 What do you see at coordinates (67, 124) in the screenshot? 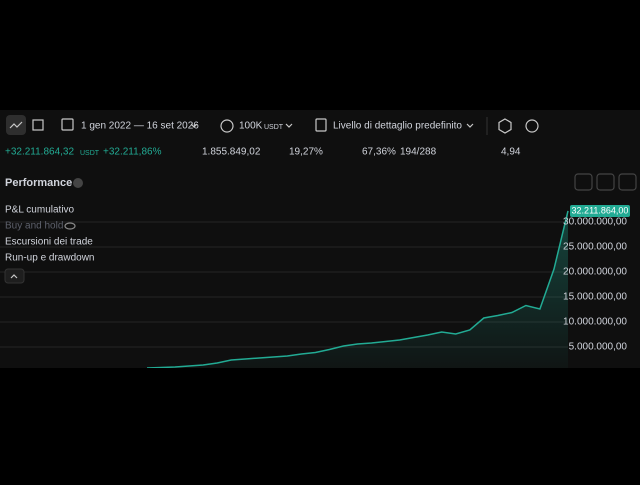
I see `calendar-icon` at bounding box center [67, 124].